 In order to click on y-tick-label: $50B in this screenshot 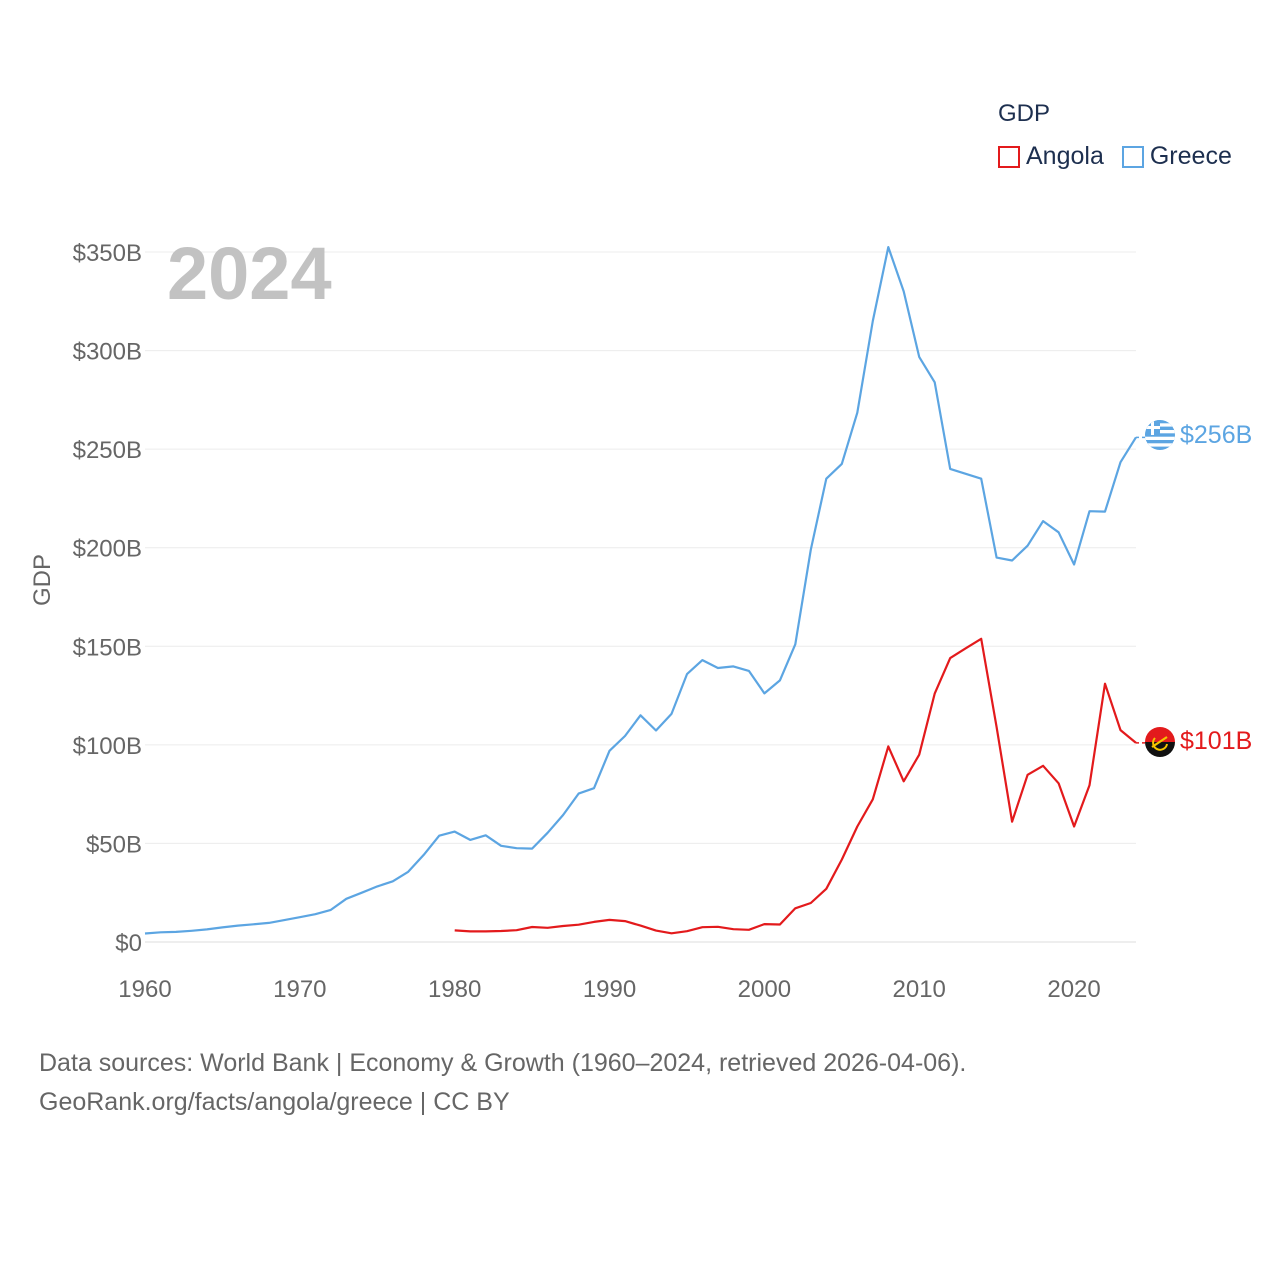, I will do `click(114, 844)`.